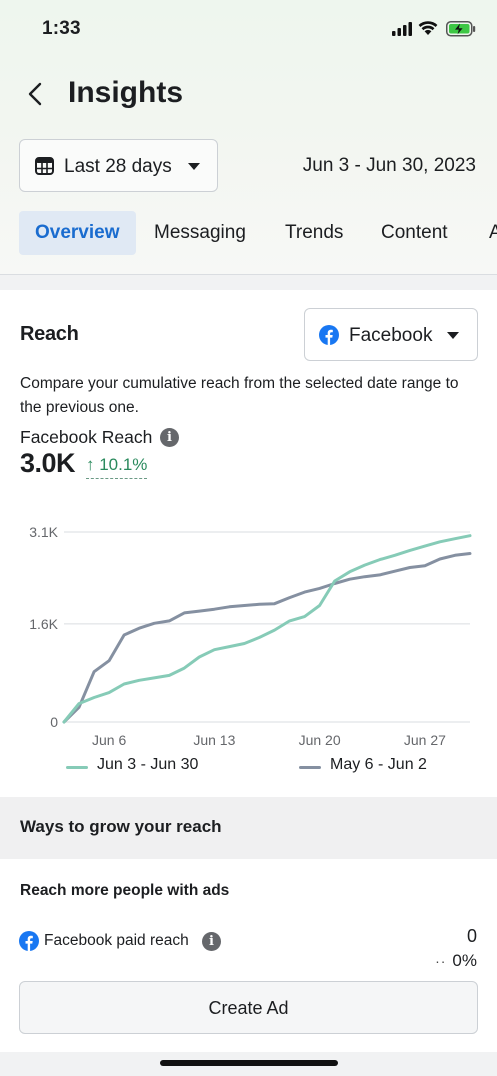 Image resolution: width=497 pixels, height=1076 pixels. Describe the element at coordinates (320, 740) in the screenshot. I see `x-tick-label: Jun 20` at that location.